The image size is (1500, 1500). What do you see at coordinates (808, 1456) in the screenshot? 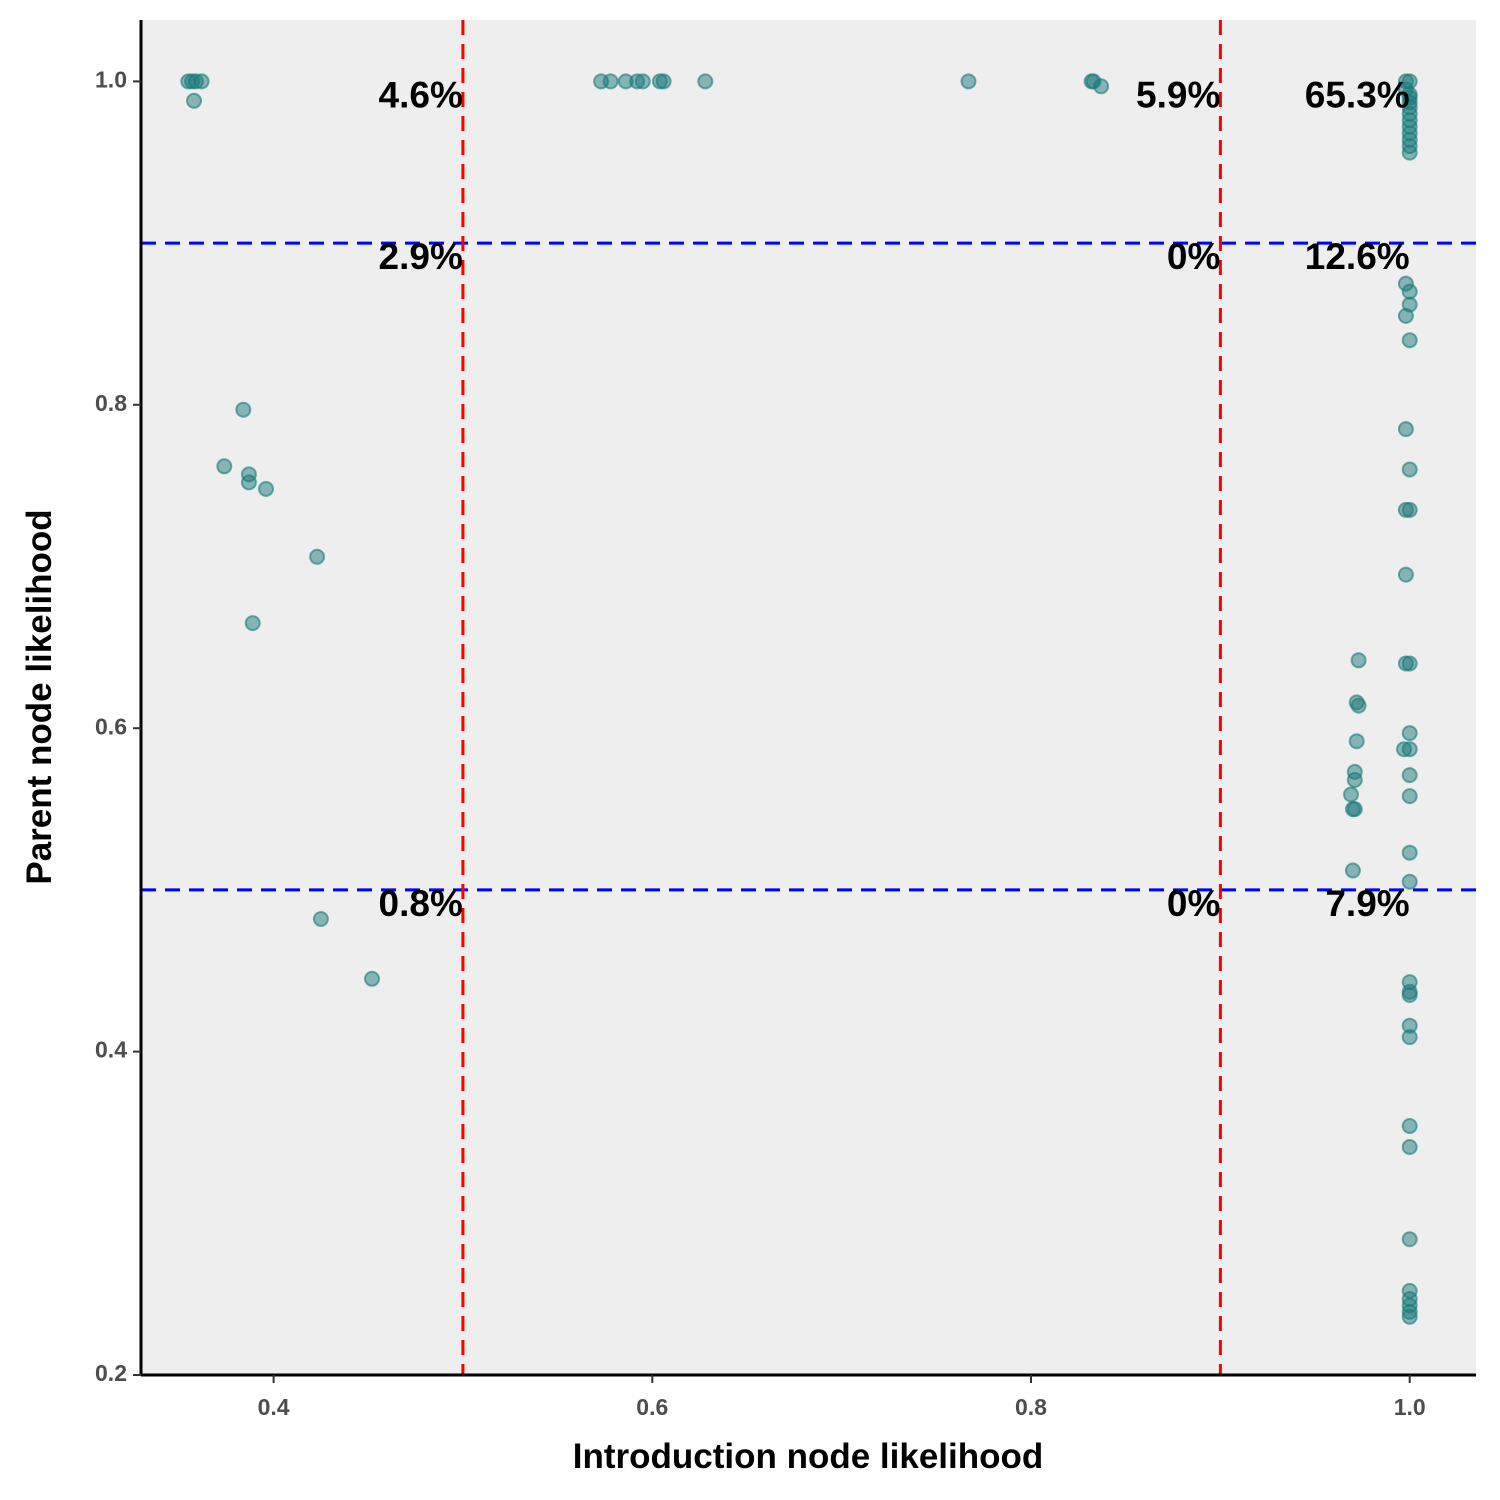
I see `x-axis-title: Introduction node likelihood` at bounding box center [808, 1456].